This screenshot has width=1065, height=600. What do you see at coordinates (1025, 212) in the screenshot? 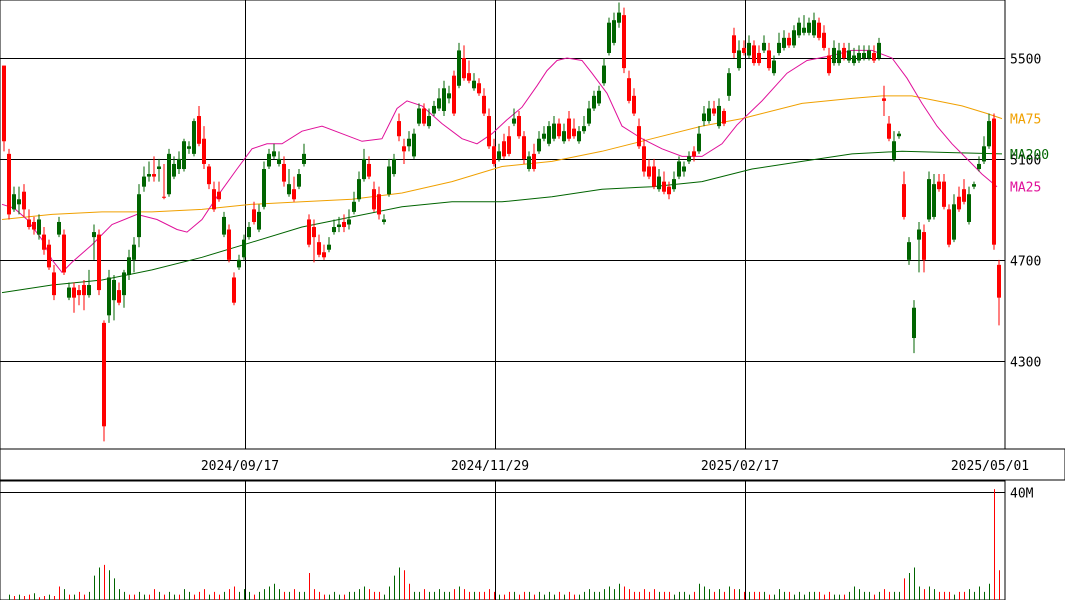
I see `price-y-axis-ticks: 5500 5100 4700 4300` at bounding box center [1025, 212].